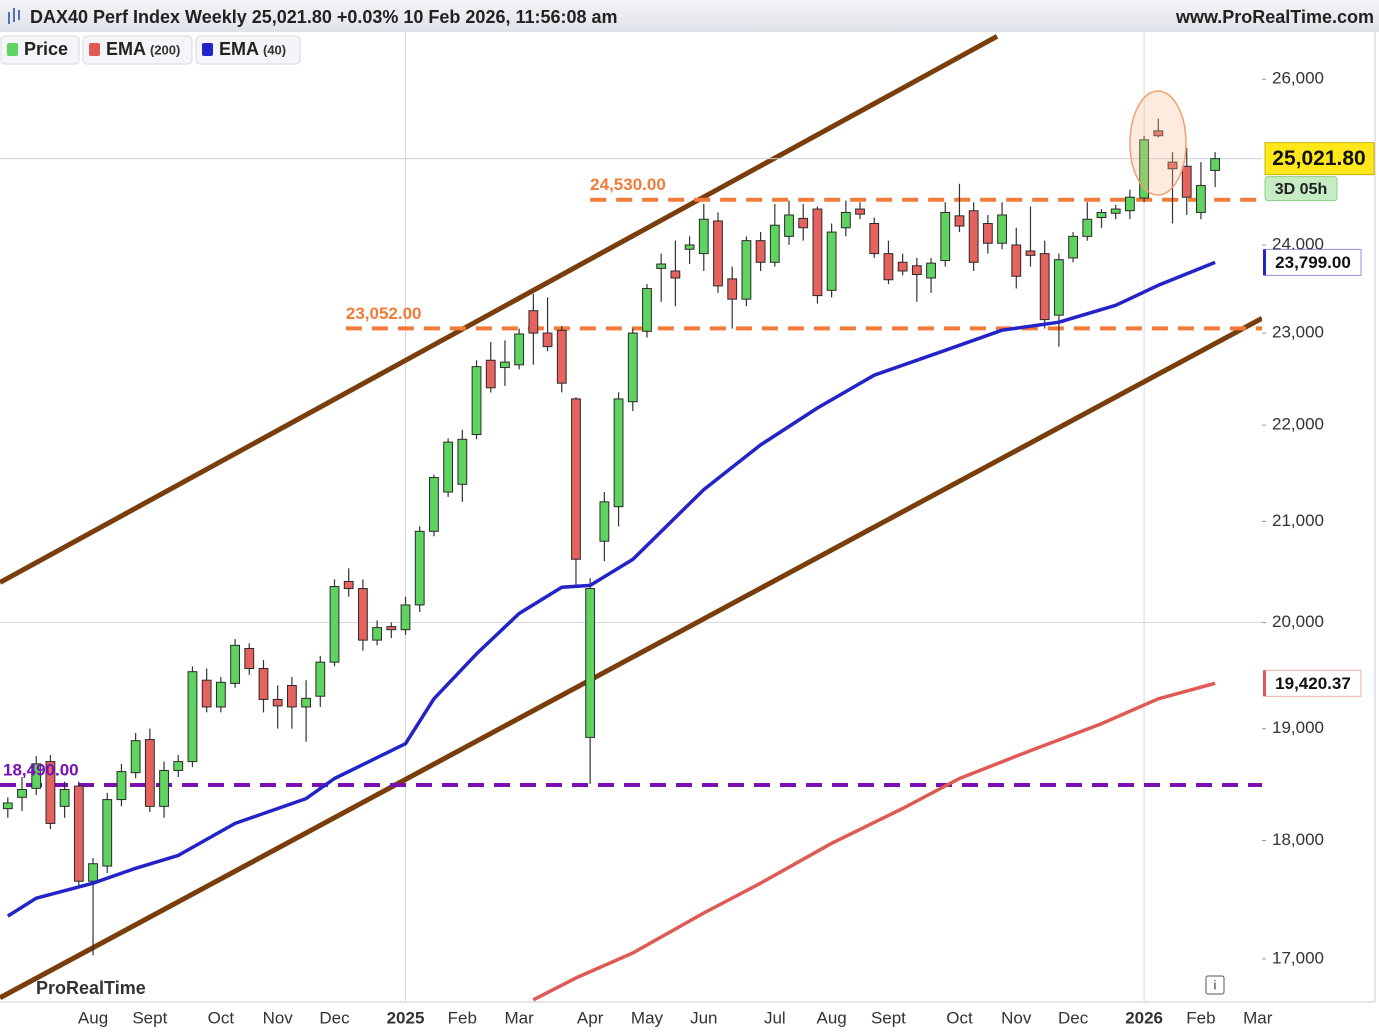 This screenshot has width=1379, height=1034. I want to click on x-tick-label: May, so click(647, 1017).